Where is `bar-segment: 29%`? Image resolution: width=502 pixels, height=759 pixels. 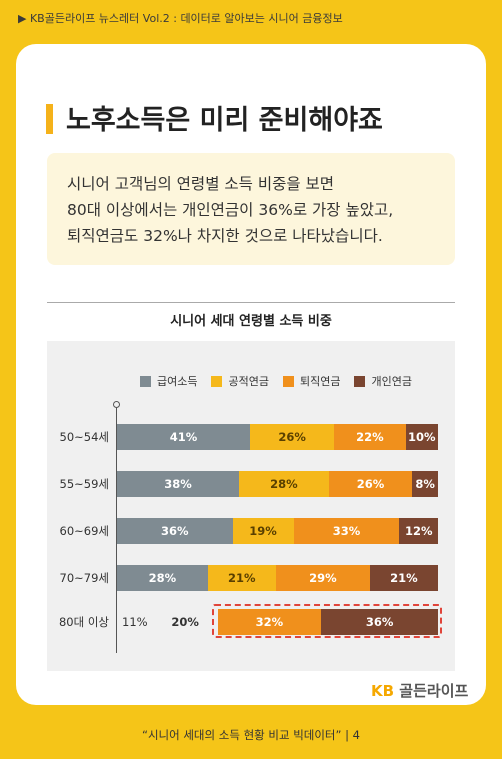 bar-segment: 29% is located at coordinates (322, 578).